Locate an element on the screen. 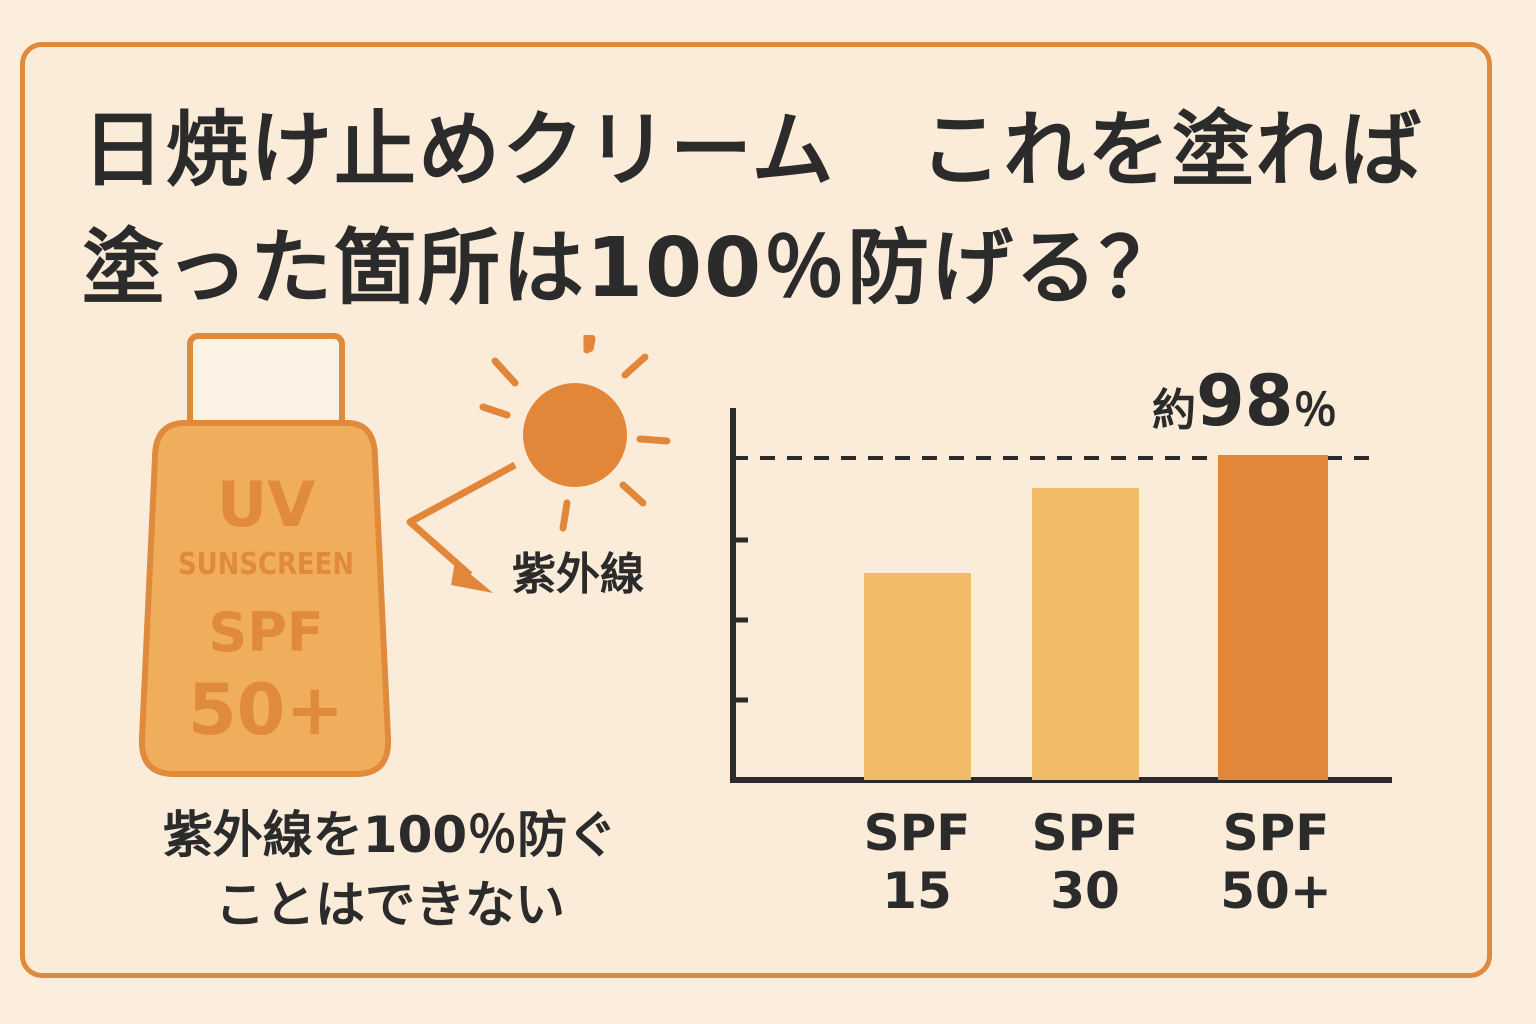 The width and height of the screenshot is (1536, 1024). sun-disc is located at coordinates (575, 435).